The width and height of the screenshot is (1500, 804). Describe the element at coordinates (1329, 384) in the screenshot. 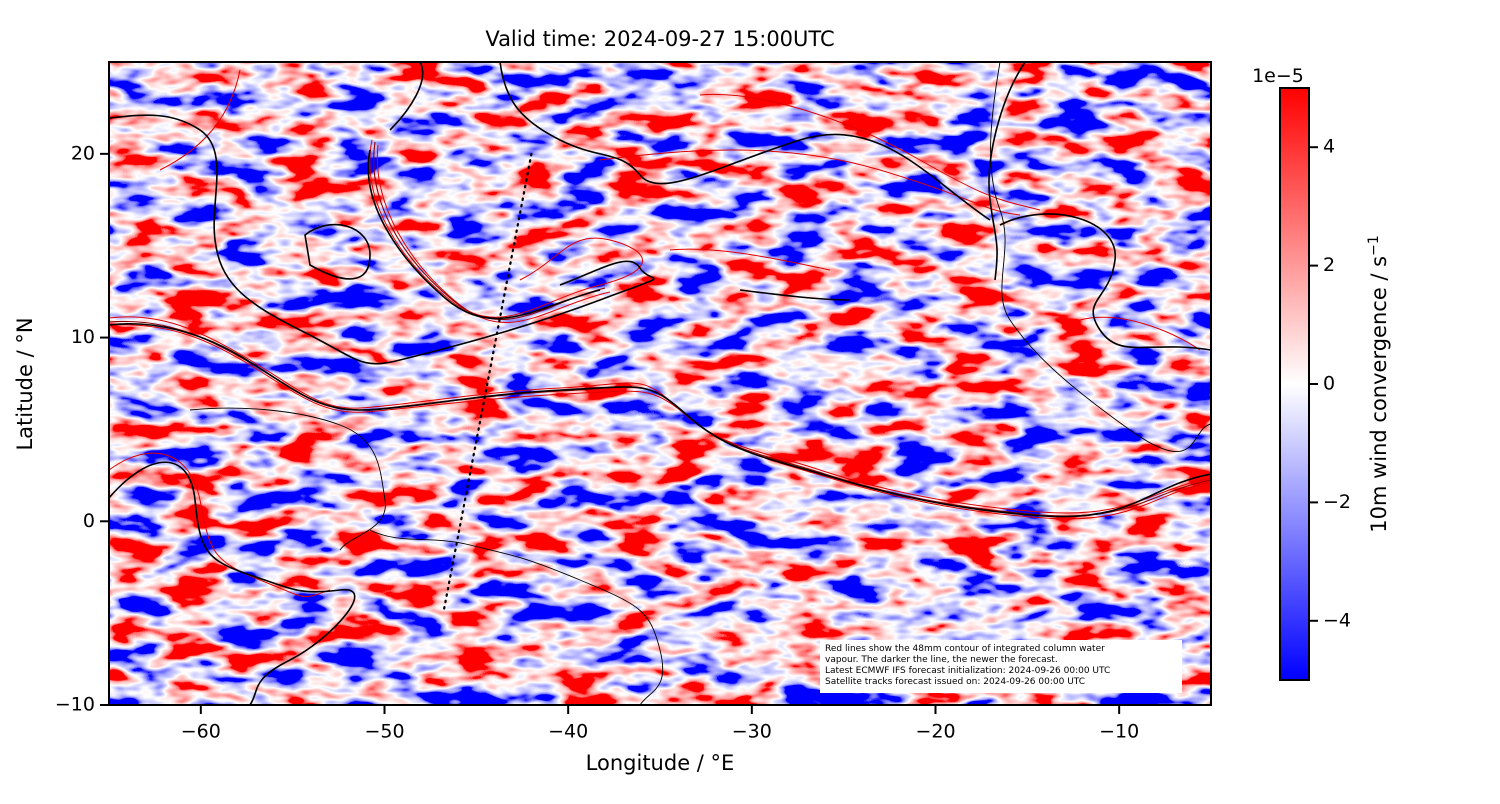

I see `colorbar-tick-label: 0` at that location.